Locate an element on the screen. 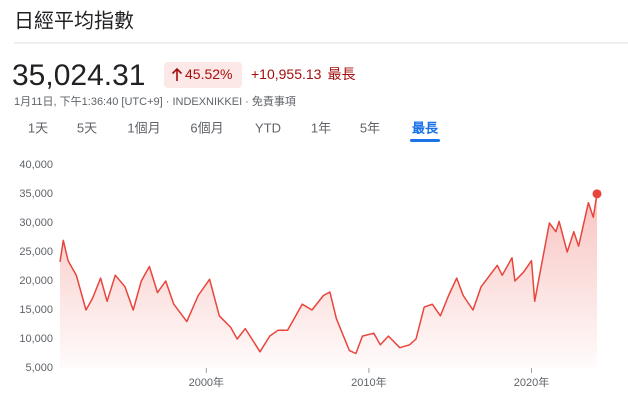 The image size is (628, 401). last-point is located at coordinates (597, 194).